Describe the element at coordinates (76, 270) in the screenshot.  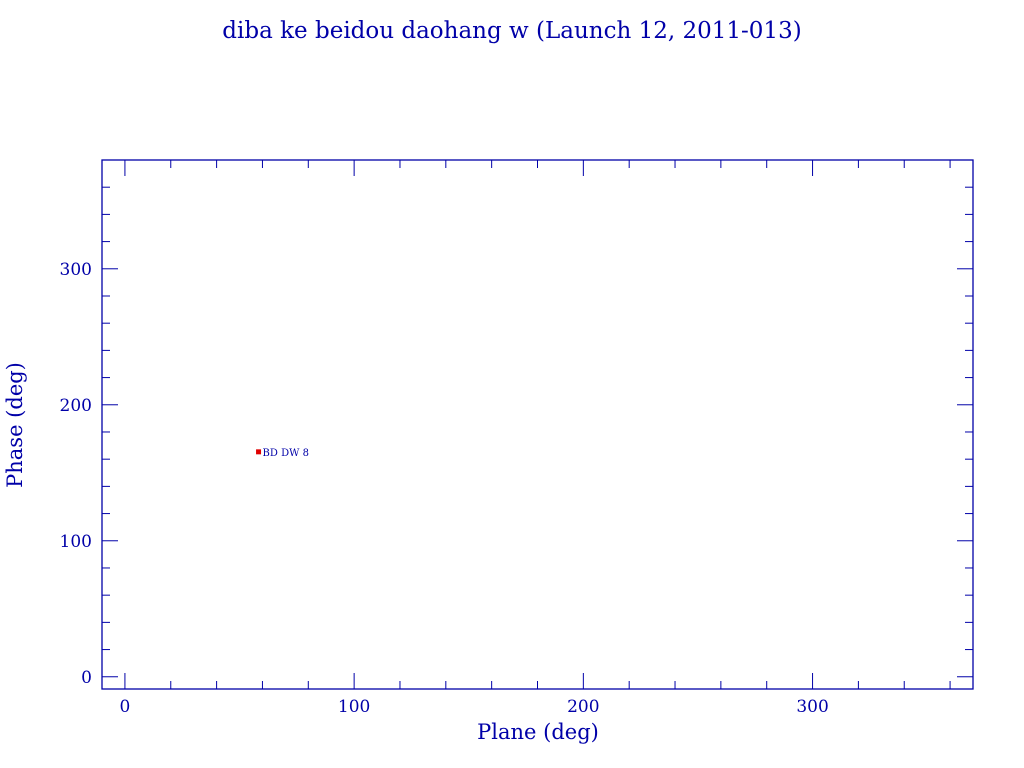
I see `y-tick-label: 300` at that location.